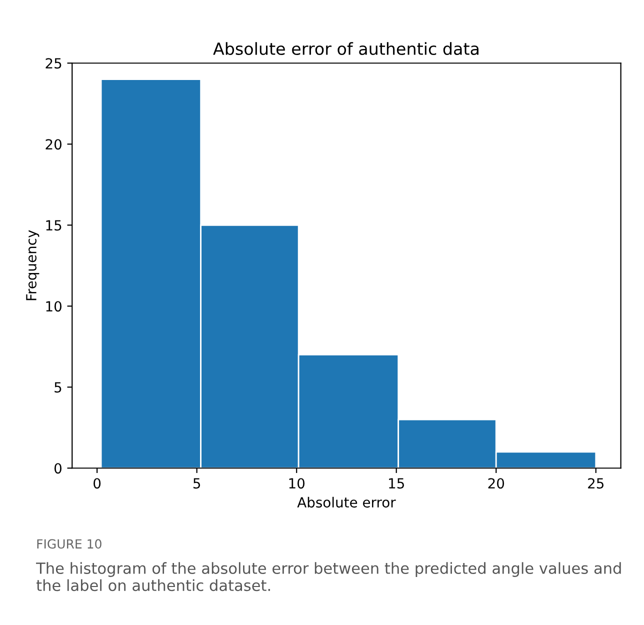 Image resolution: width=644 pixels, height=625 pixels. Describe the element at coordinates (33, 265) in the screenshot. I see `y-axis-title: Frequency` at that location.